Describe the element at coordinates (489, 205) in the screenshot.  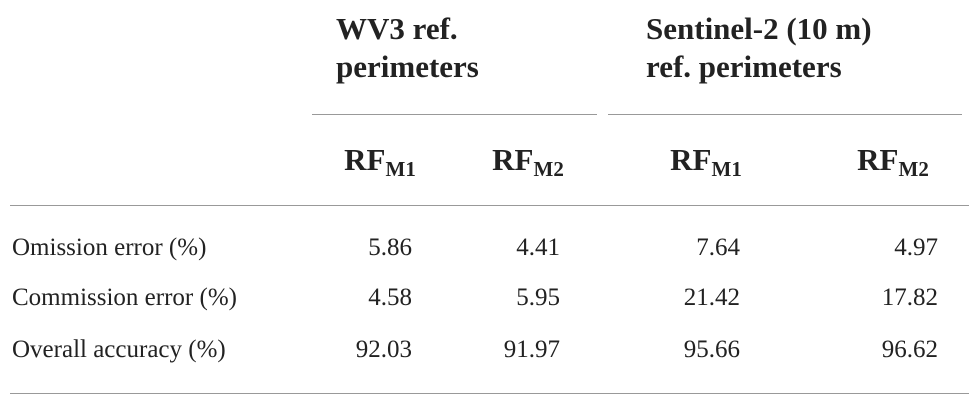
I see `header-rule` at that location.